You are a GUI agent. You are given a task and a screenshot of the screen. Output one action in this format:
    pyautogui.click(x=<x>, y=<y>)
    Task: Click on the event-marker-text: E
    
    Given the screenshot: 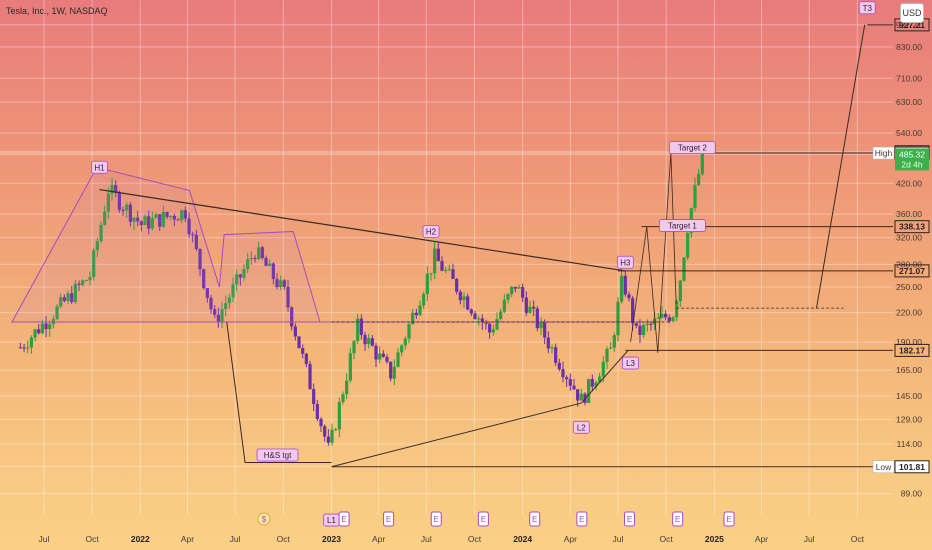 What is the action you would take?
    pyautogui.click(x=728, y=519)
    